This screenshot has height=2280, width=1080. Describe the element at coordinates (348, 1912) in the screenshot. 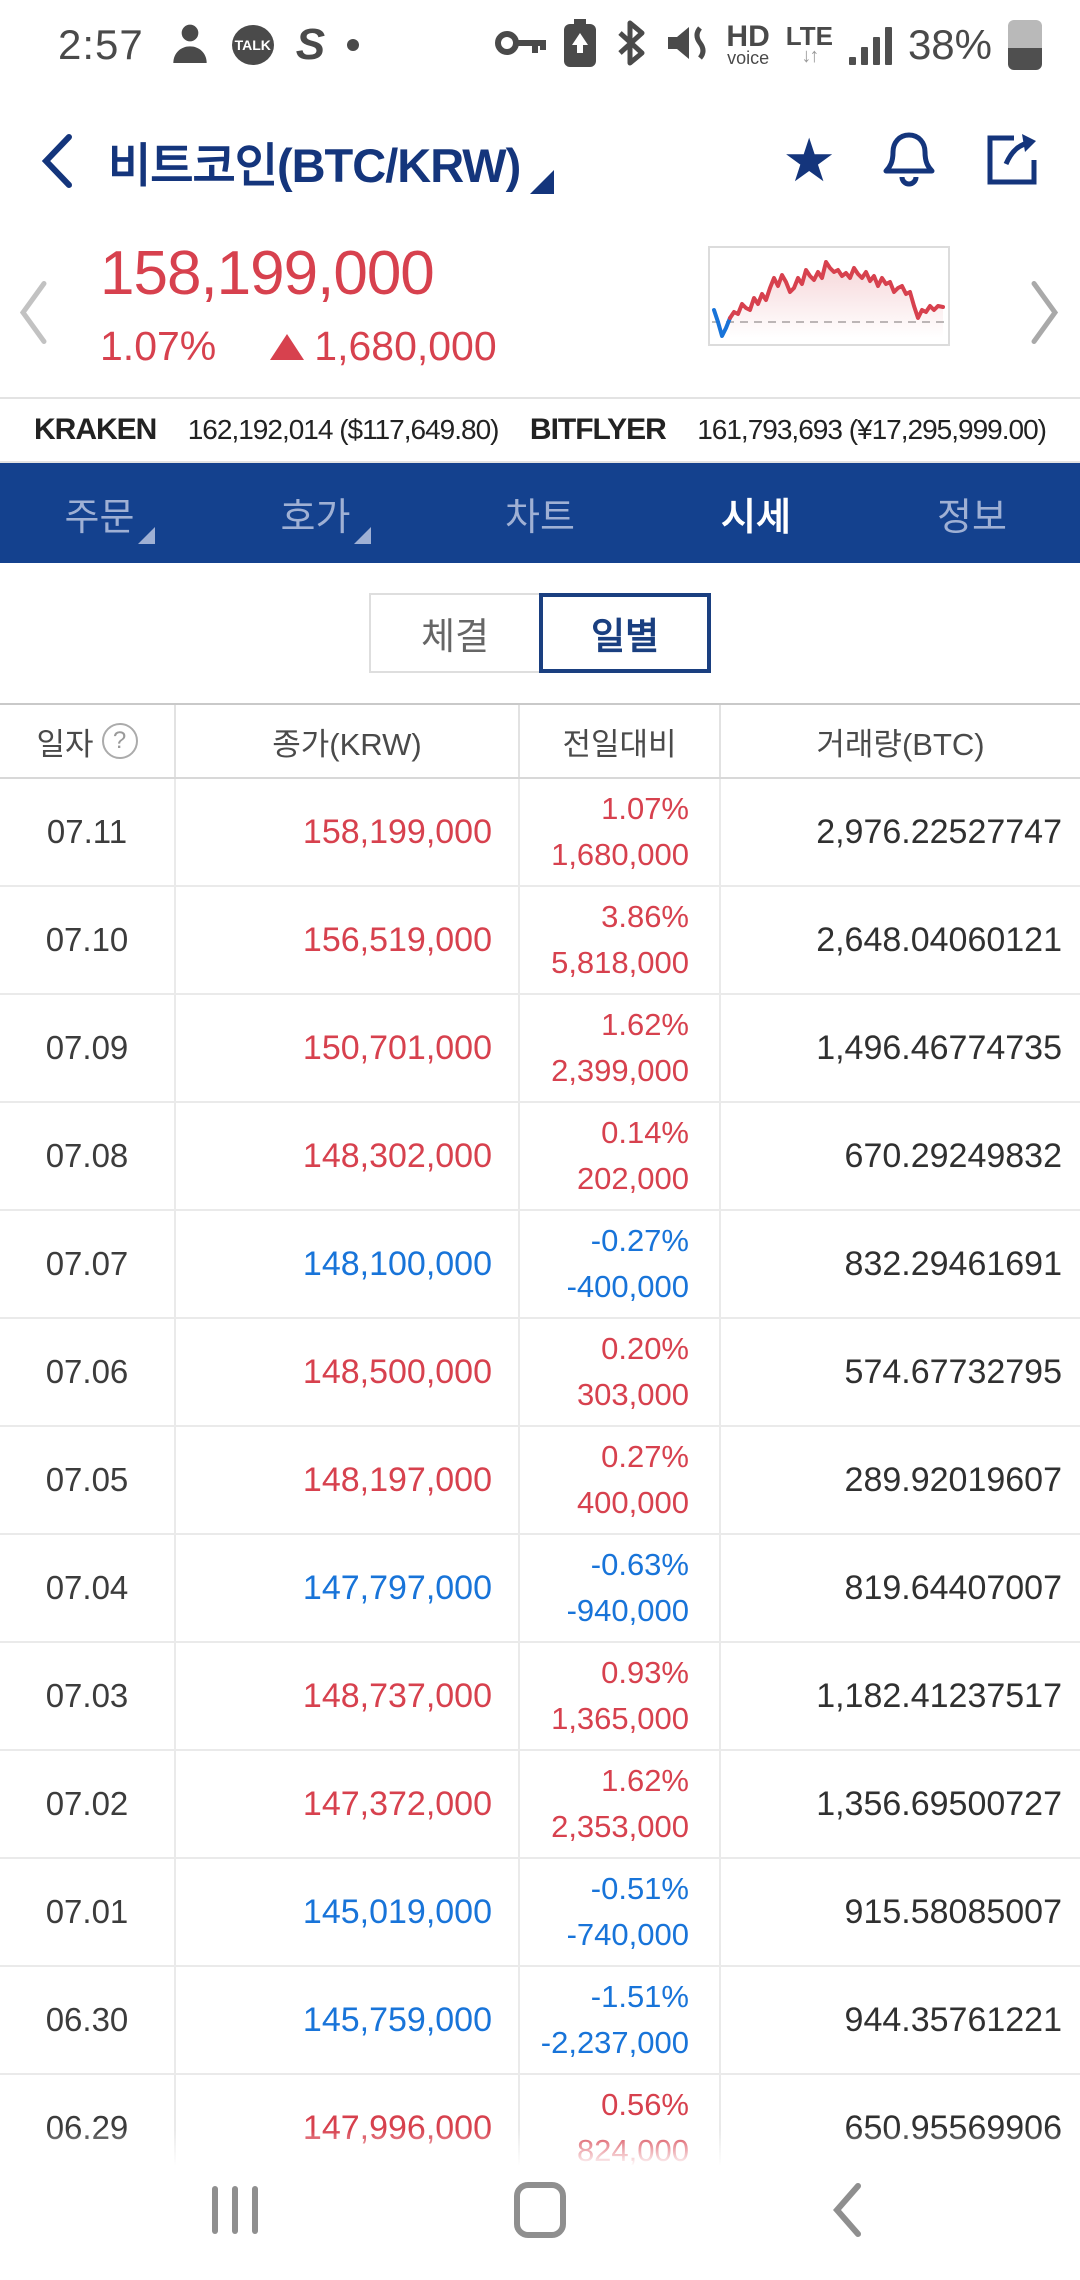

I see `cell-close: 145,019,000` at that location.